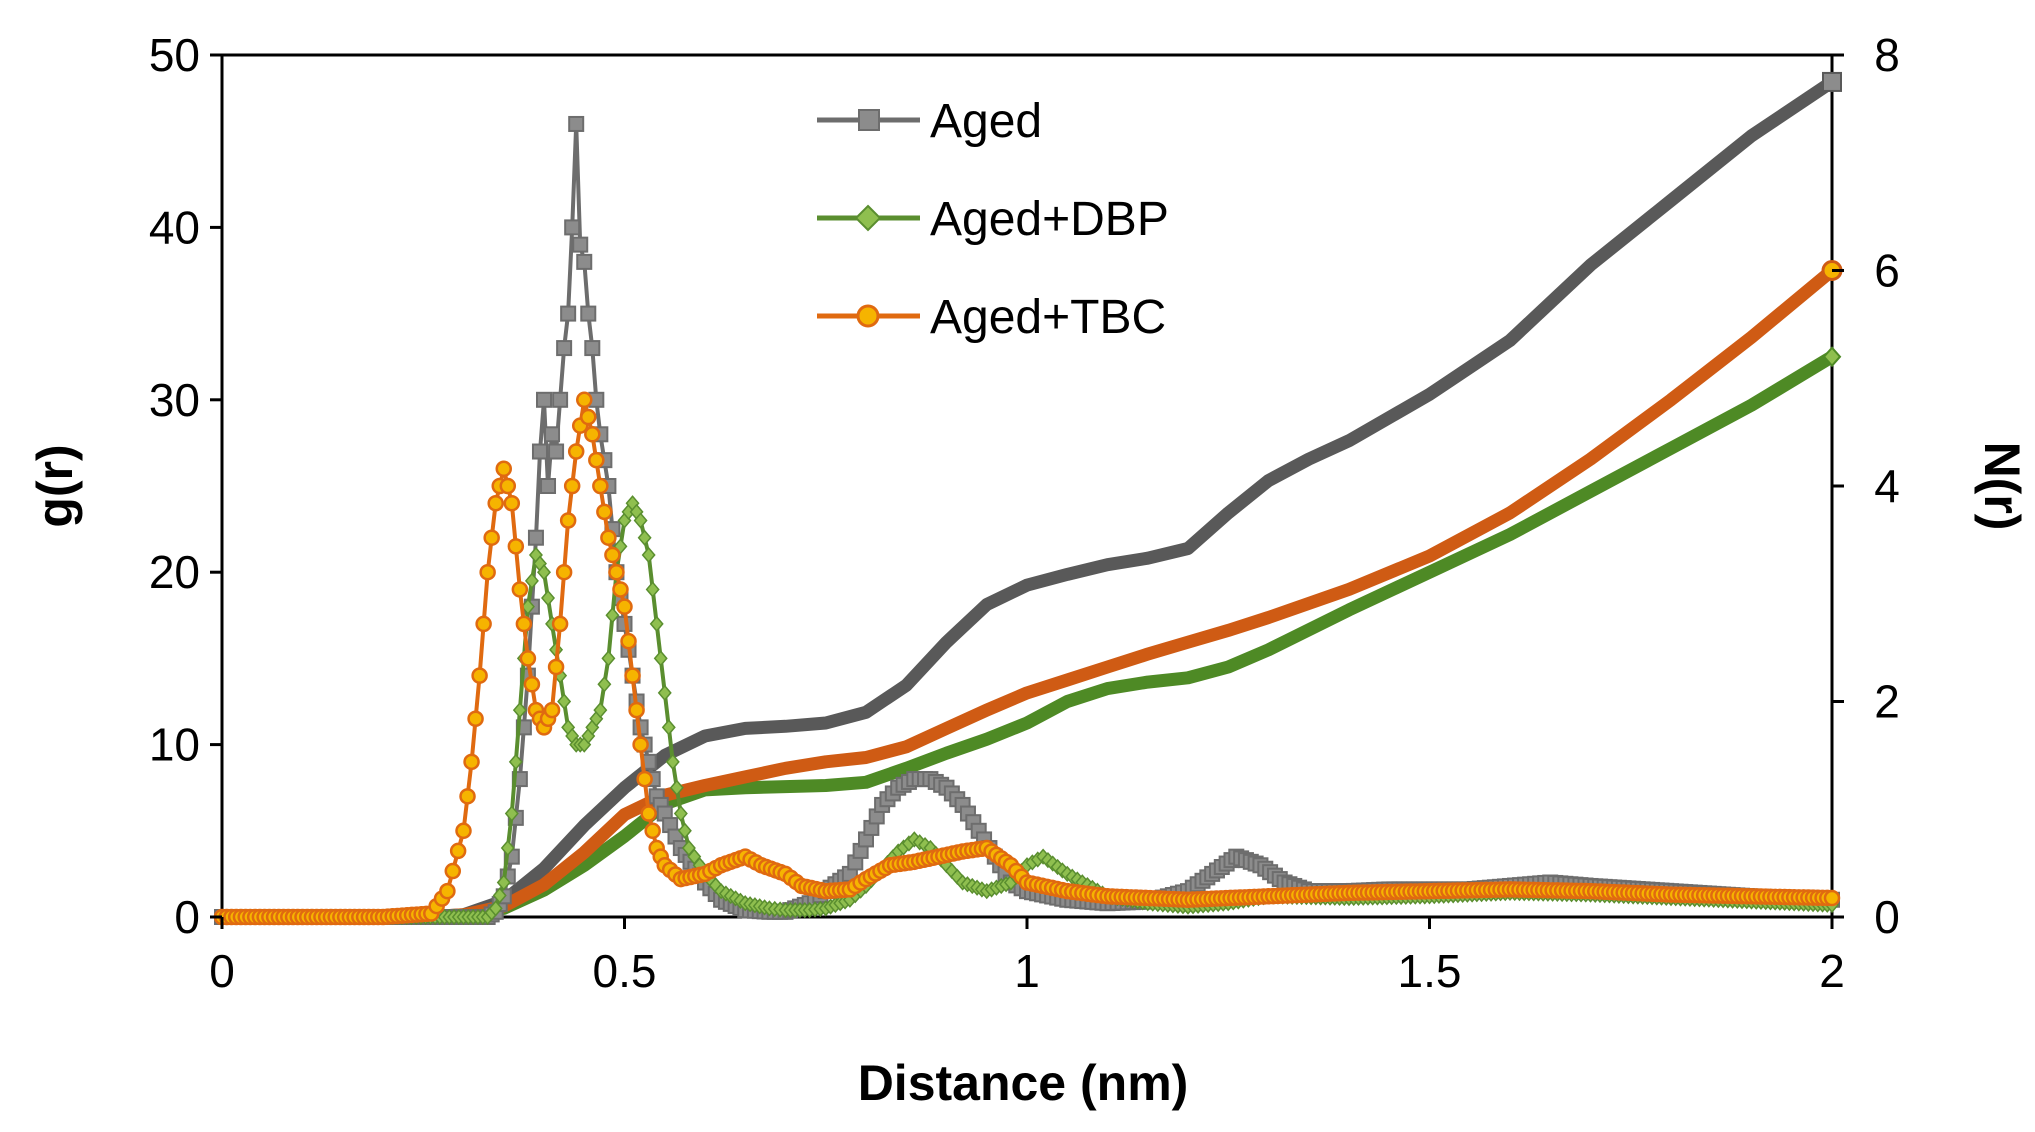  I want to click on y-tick-label: 0, so click(187, 917).